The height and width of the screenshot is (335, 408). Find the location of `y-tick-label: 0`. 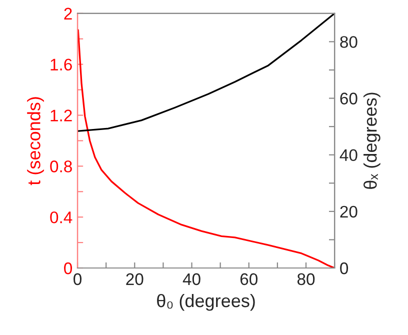

y-tick-label: 0 is located at coordinates (68, 268).